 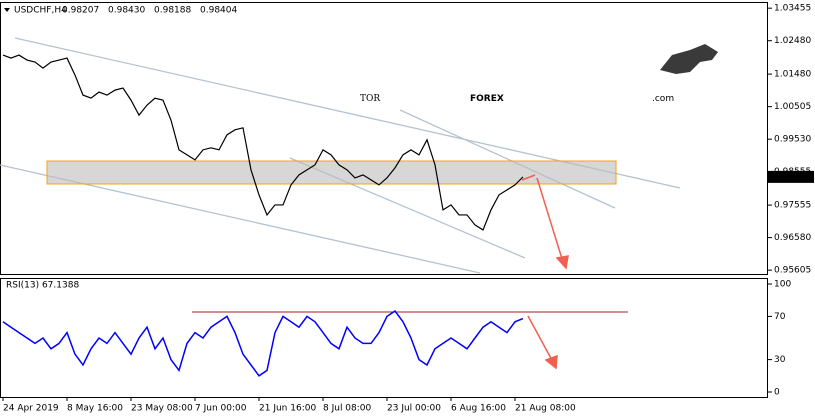 I want to click on rsi-title: RSI(13) 67.1388, so click(x=42, y=286).